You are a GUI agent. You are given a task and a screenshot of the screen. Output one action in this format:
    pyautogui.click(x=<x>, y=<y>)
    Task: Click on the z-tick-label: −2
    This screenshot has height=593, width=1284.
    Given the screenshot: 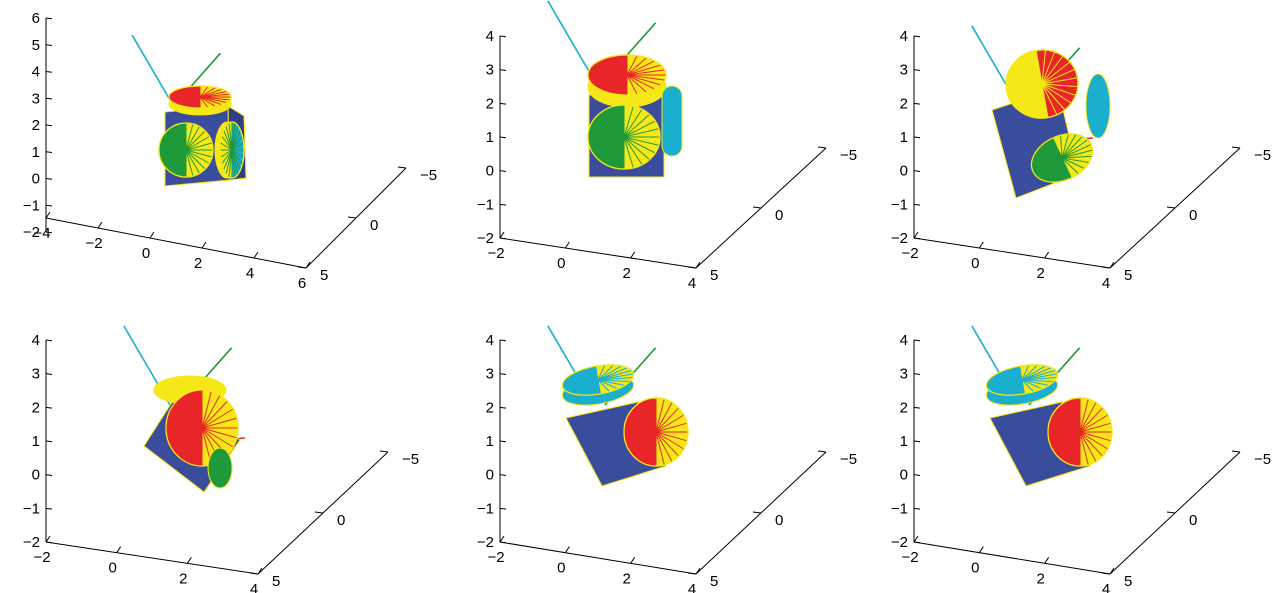 What is the action you would take?
    pyautogui.click(x=899, y=542)
    